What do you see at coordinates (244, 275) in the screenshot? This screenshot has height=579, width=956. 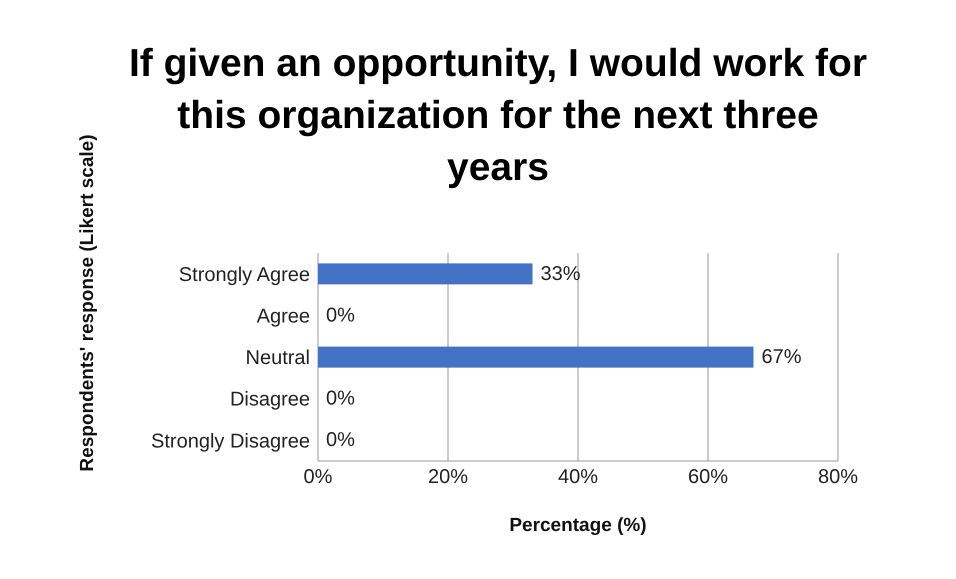 I see `y-tick-label: Strongly Agree` at bounding box center [244, 275].